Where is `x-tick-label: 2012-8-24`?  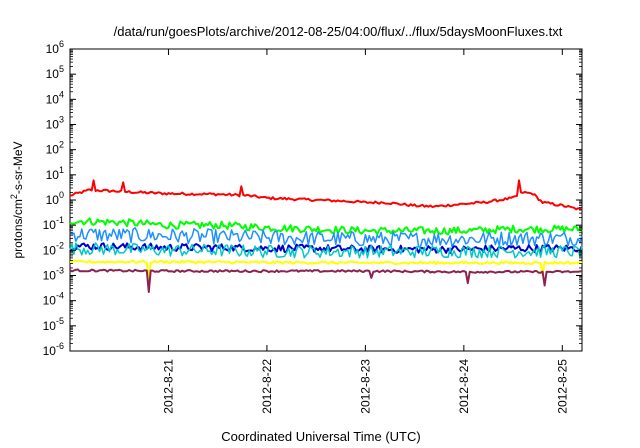
x-tick-label: 2012-8-24 is located at coordinates (464, 386).